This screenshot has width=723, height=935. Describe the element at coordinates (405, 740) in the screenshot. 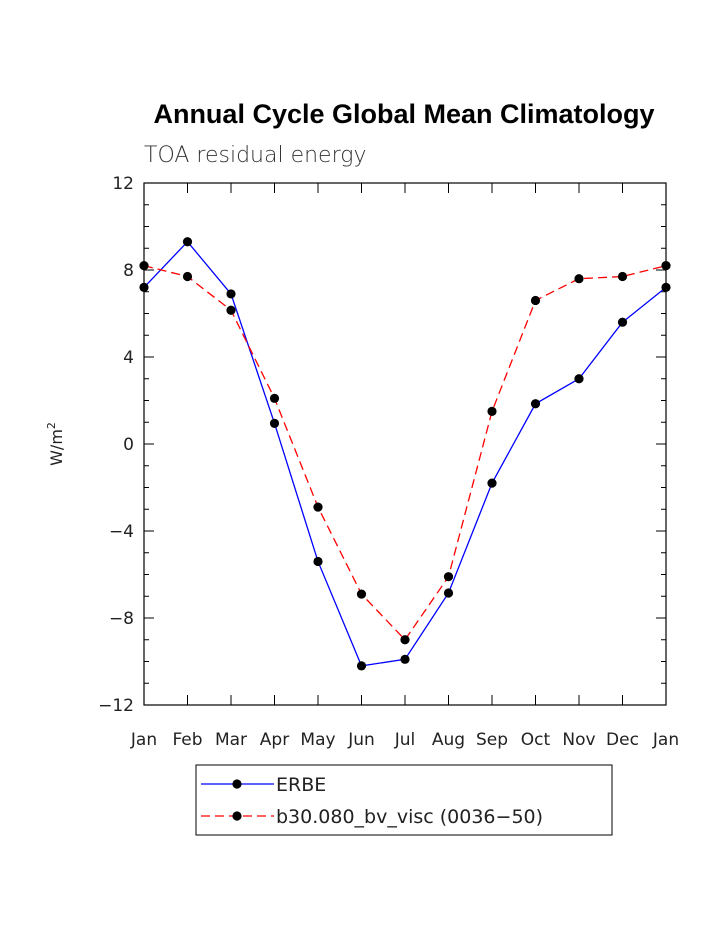

I see `x-tick-label: Jul` at that location.